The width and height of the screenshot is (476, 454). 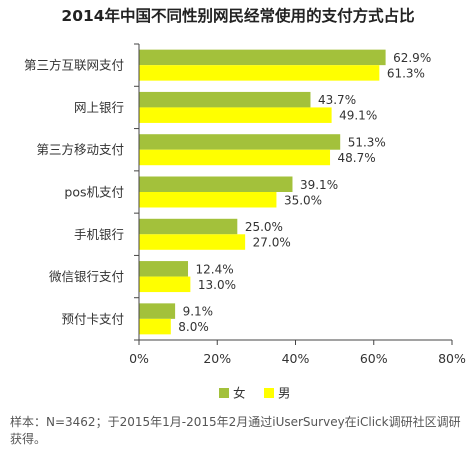 I want to click on legend-label: 女, so click(x=239, y=393).